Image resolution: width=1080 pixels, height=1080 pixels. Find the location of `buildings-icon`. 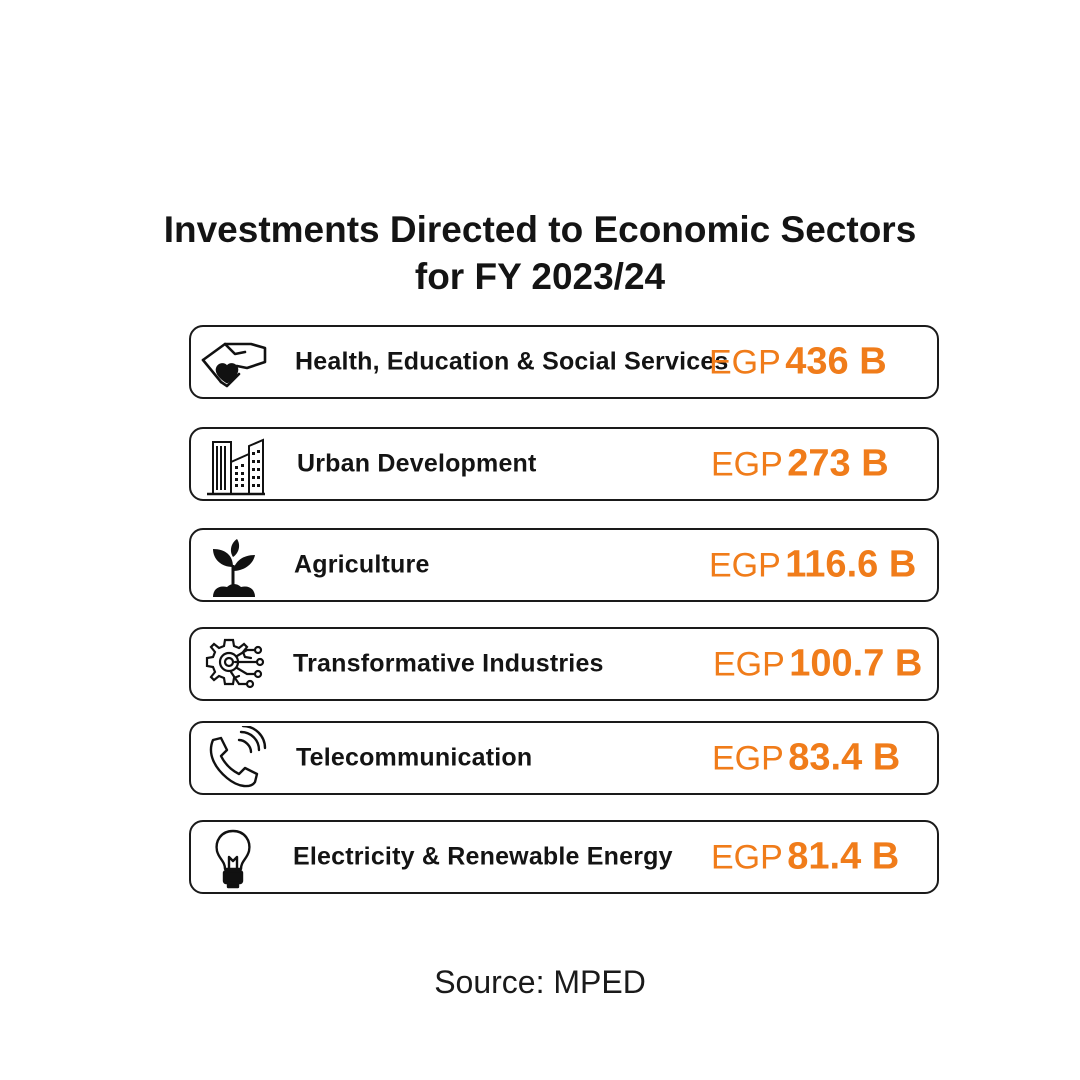

buildings-icon is located at coordinates (233, 464).